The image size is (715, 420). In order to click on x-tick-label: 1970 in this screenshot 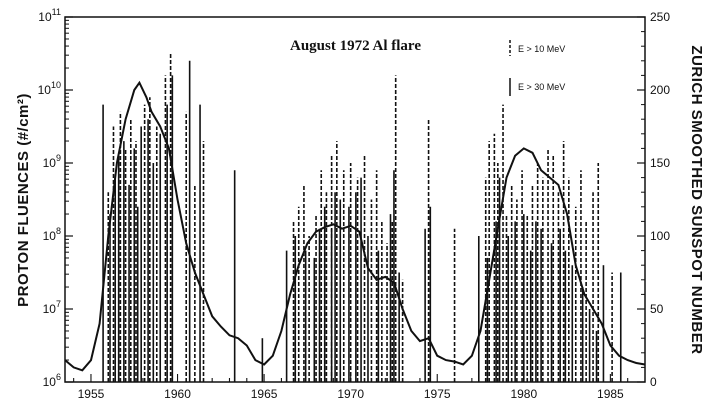, I will do `click(350, 394)`.